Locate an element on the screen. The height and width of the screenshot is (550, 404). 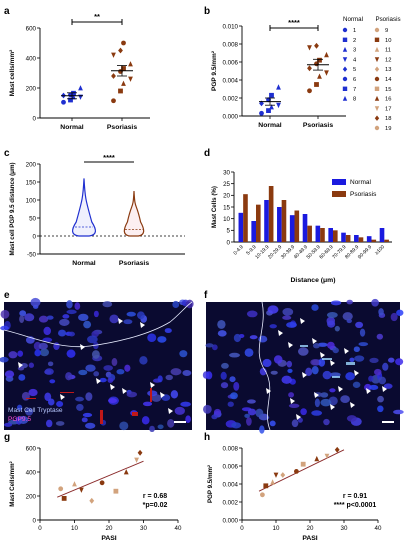
legend-psoriasis-id: 18 is located at coordinates (388, 119).